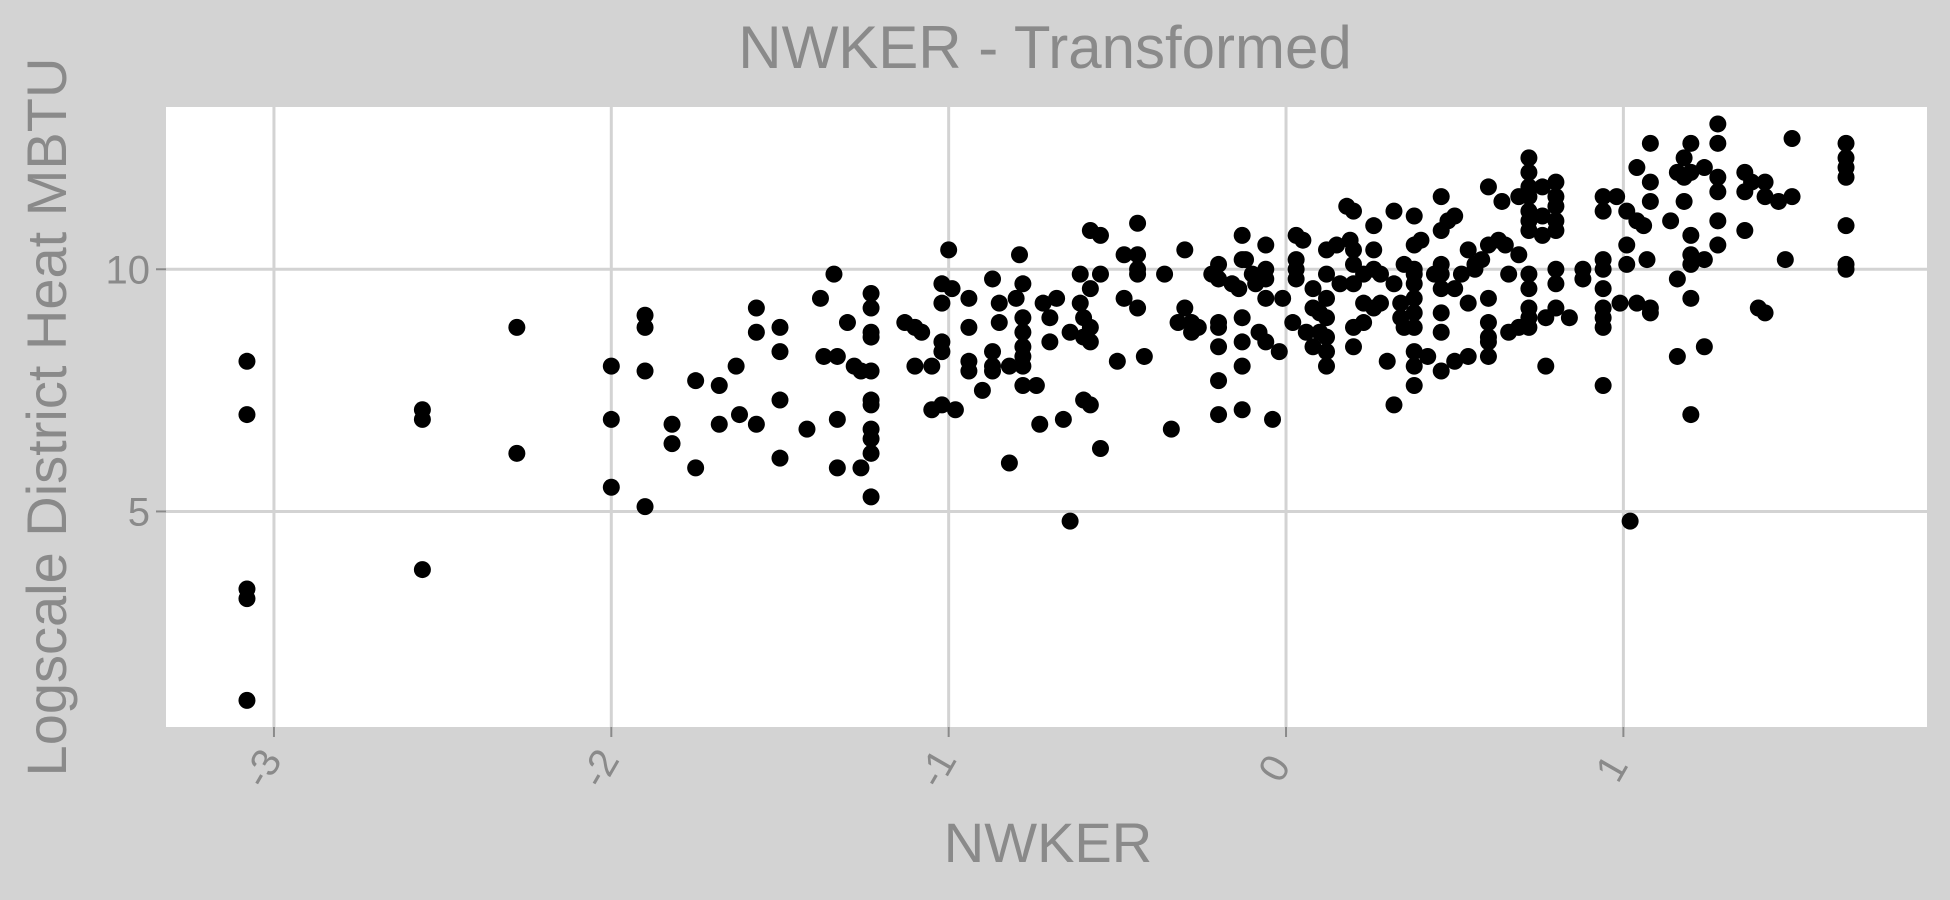 This screenshot has width=1950, height=900. I want to click on y-axis-title: Logscale District Heat MBTU, so click(46, 417).